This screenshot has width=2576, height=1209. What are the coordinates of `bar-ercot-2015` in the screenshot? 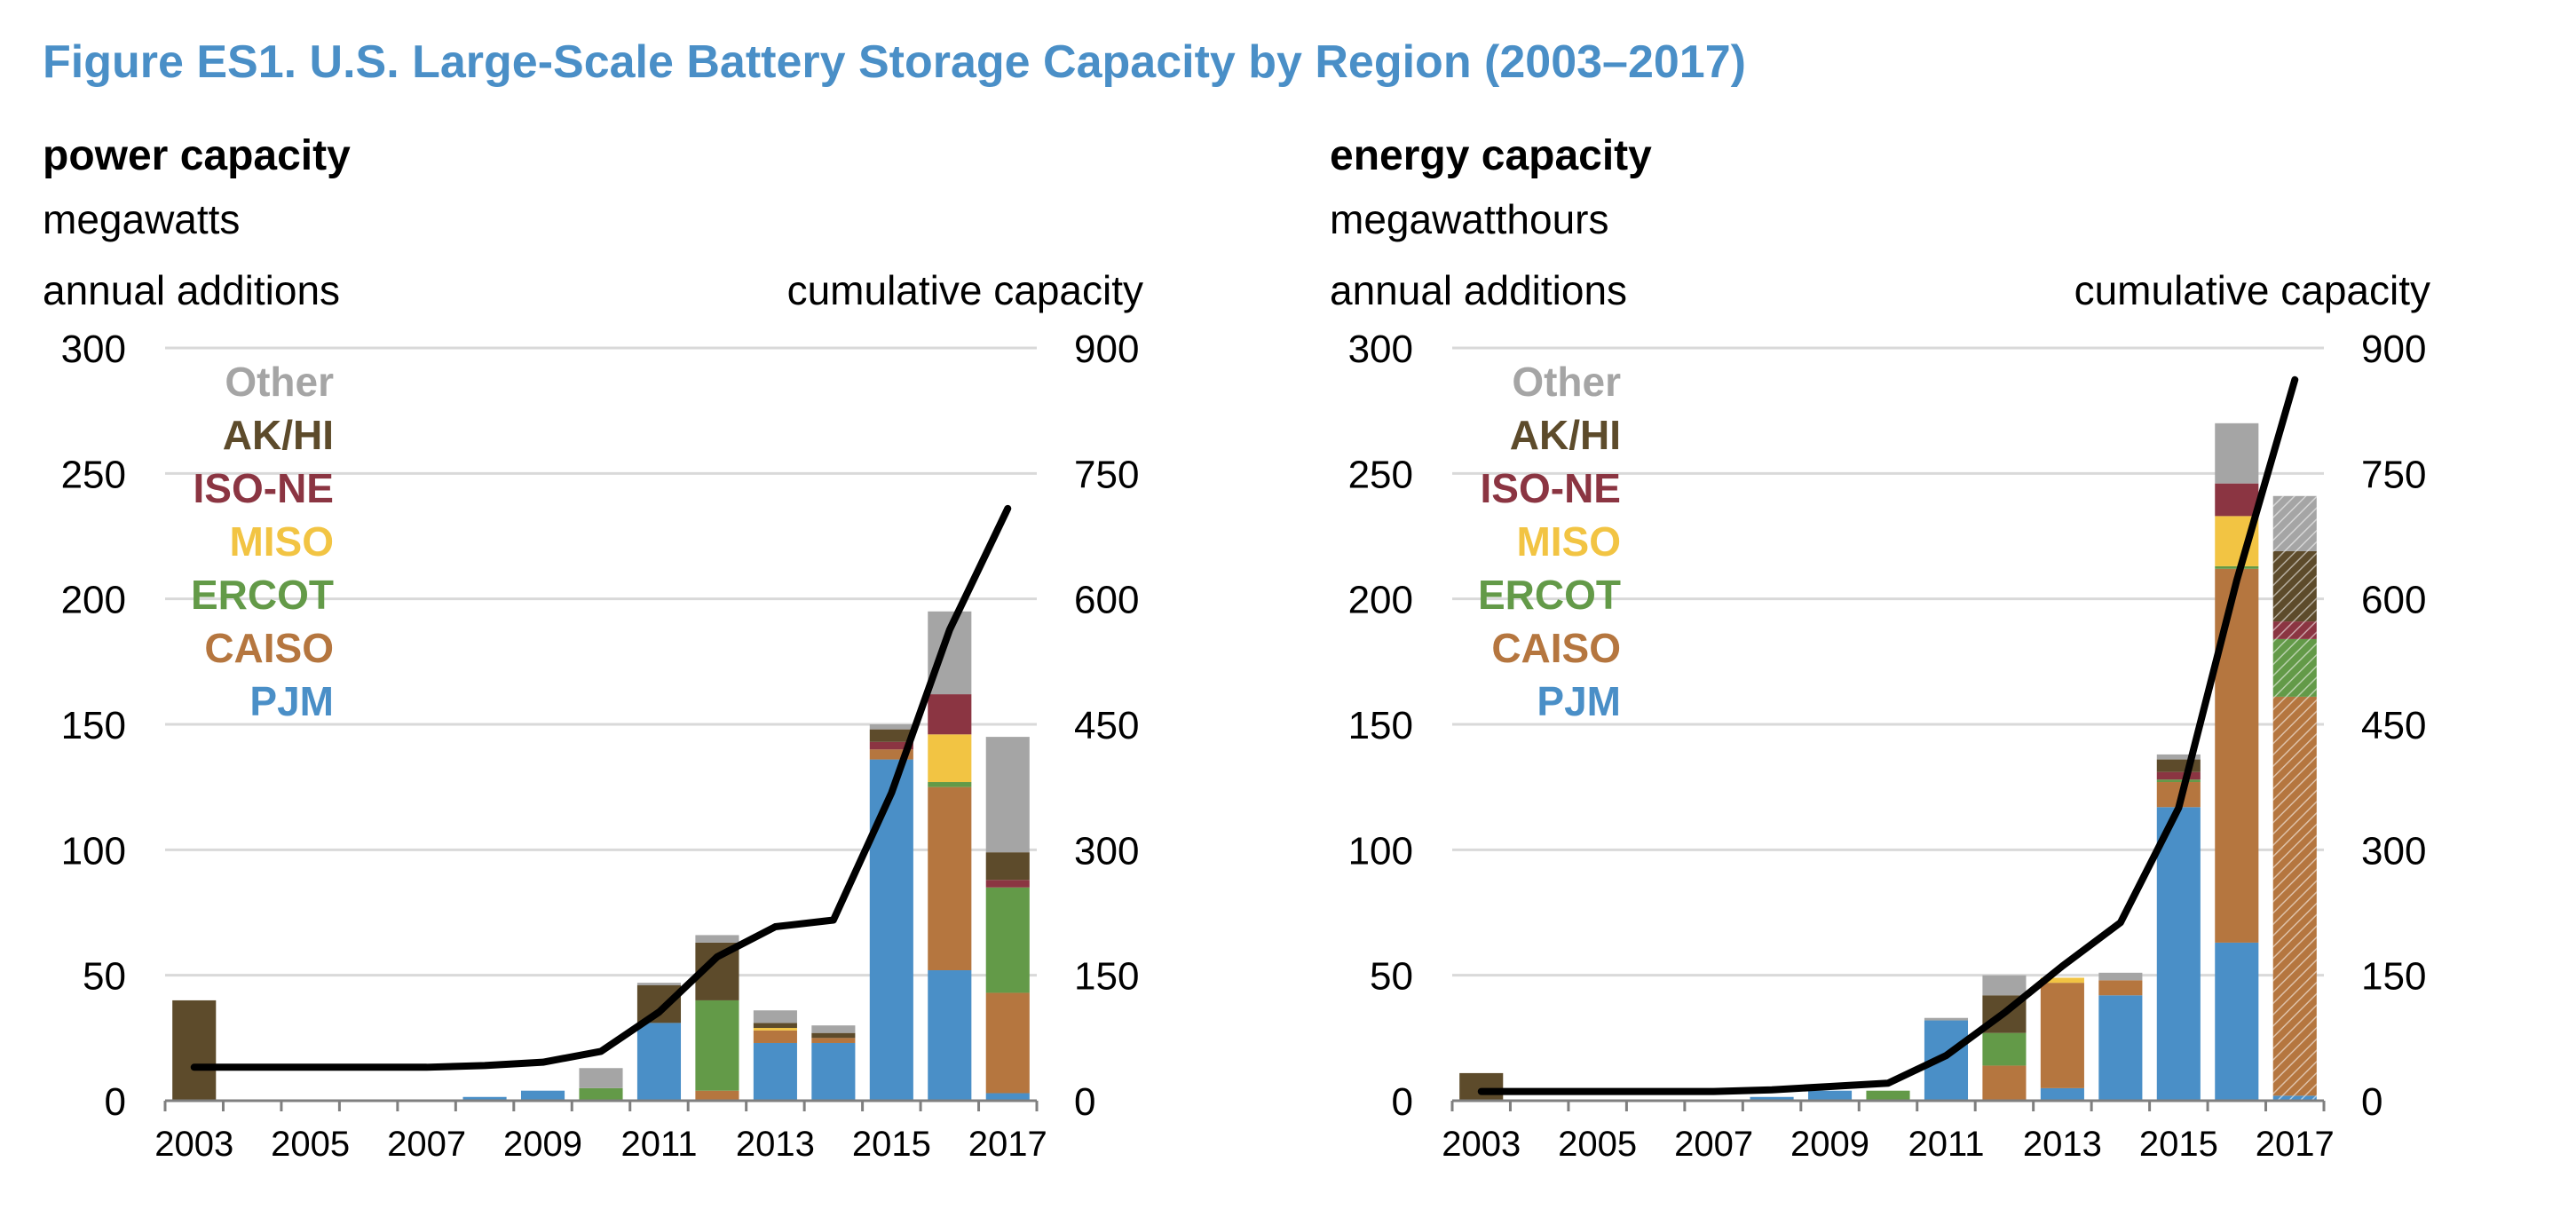 It's located at (2178, 781).